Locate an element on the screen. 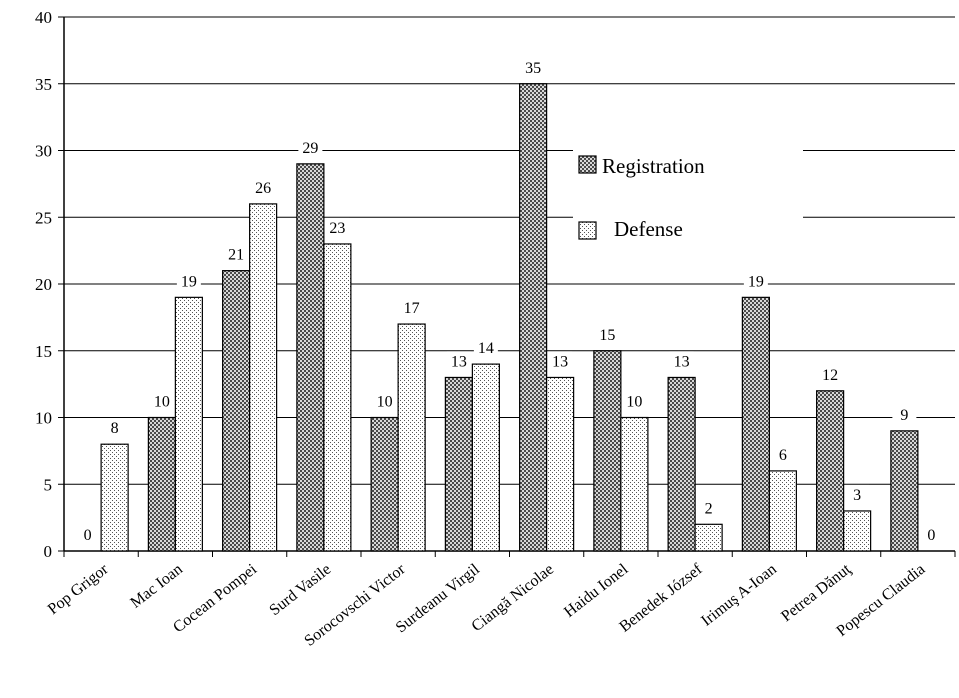  legend: Registration Defense is located at coordinates (688, 198).